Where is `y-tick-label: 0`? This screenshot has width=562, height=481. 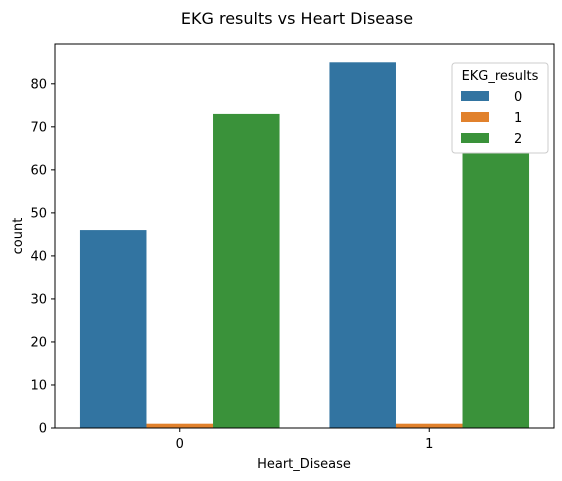 y-tick-label: 0 is located at coordinates (43, 429).